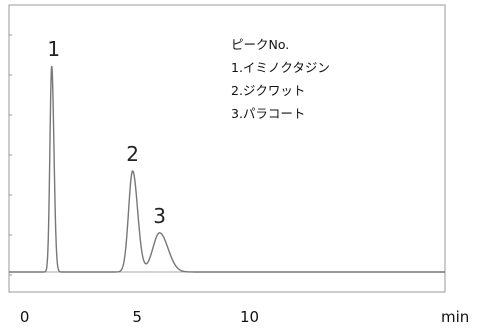 The image size is (479, 329). What do you see at coordinates (455, 317) in the screenshot?
I see `x-axis-unit: min` at bounding box center [455, 317].